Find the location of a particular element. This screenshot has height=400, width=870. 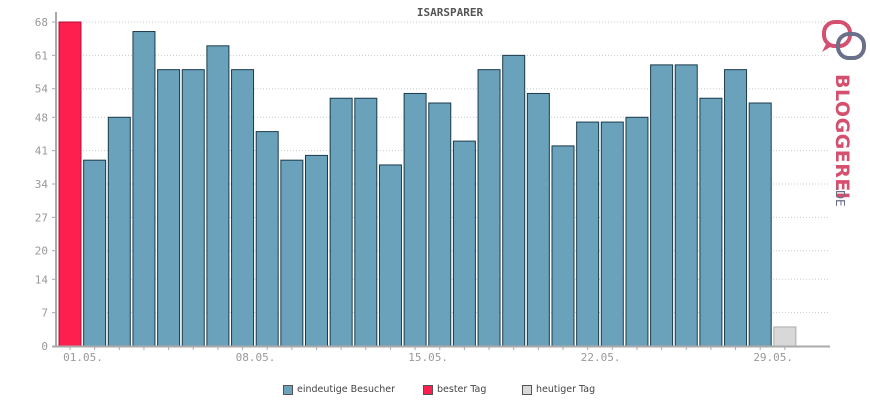

y-tick-label-14: 14 is located at coordinates (42, 279).